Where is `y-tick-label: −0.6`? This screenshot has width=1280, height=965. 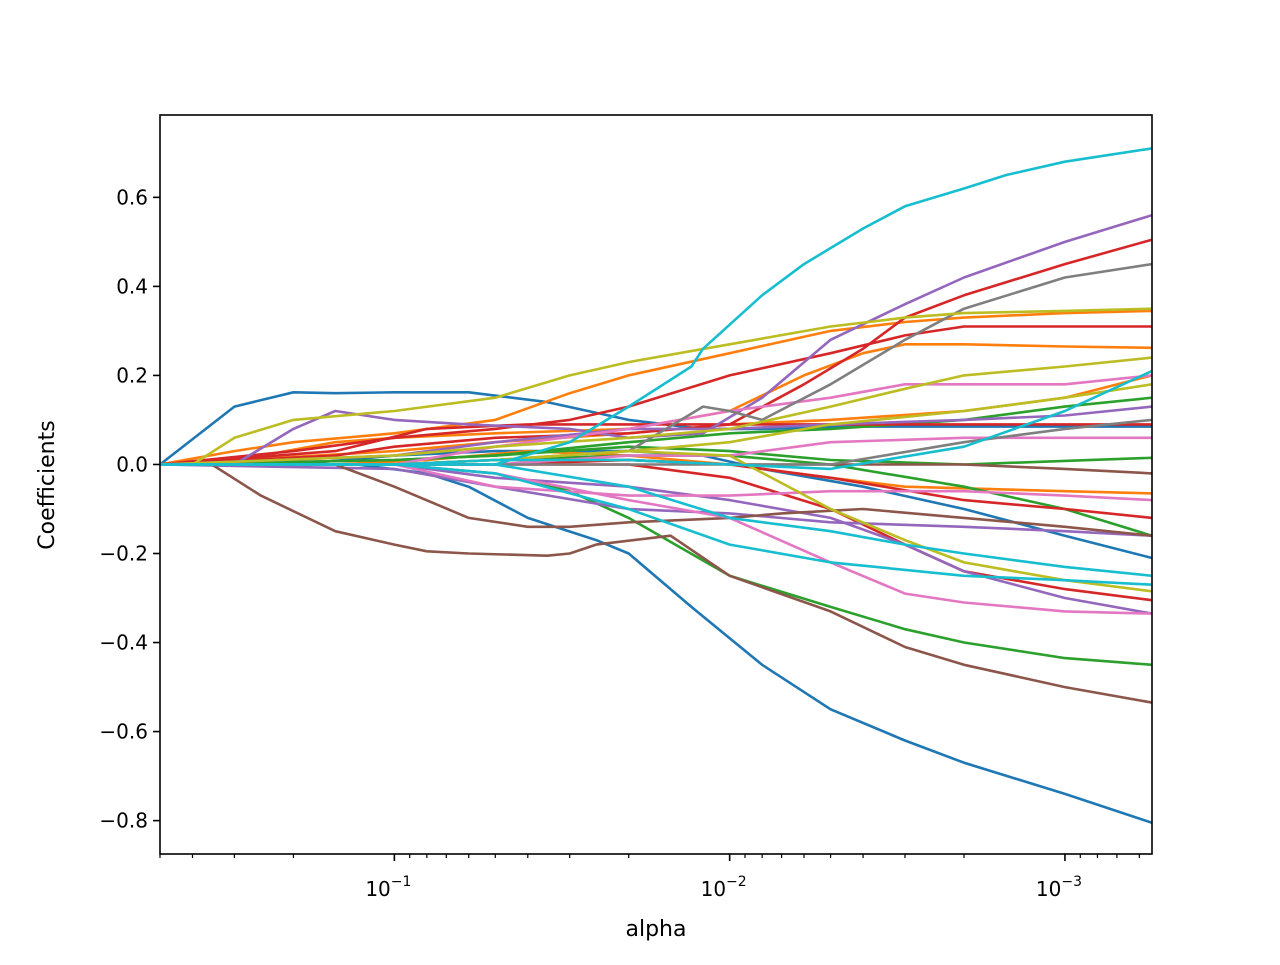 y-tick-label: −0.6 is located at coordinates (123, 732).